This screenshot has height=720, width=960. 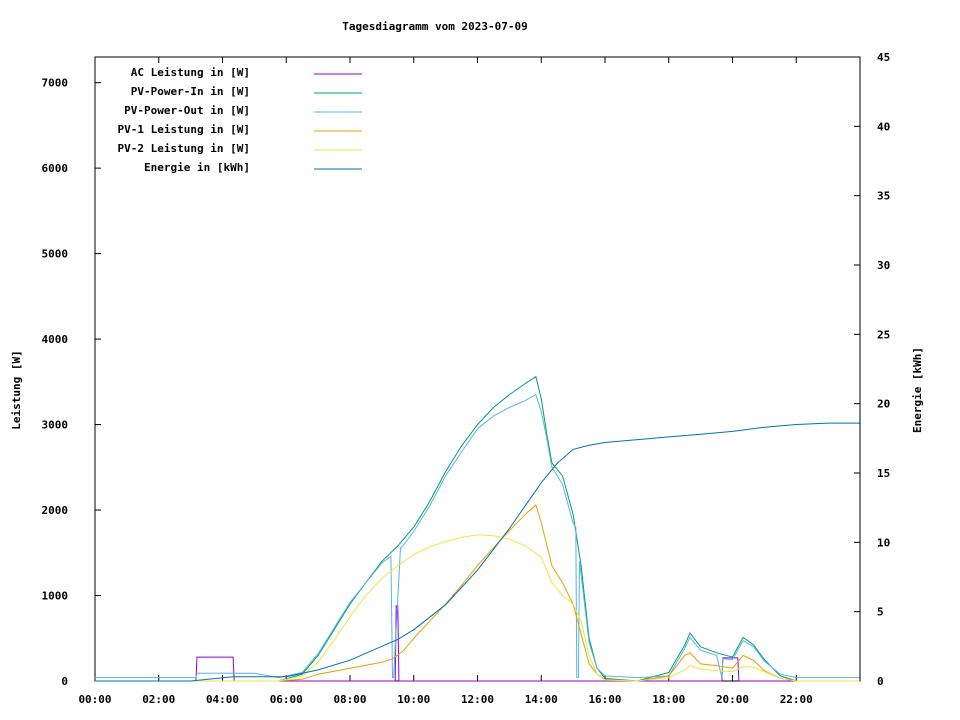 I want to click on x-tick-label: 22:00, so click(x=796, y=699).